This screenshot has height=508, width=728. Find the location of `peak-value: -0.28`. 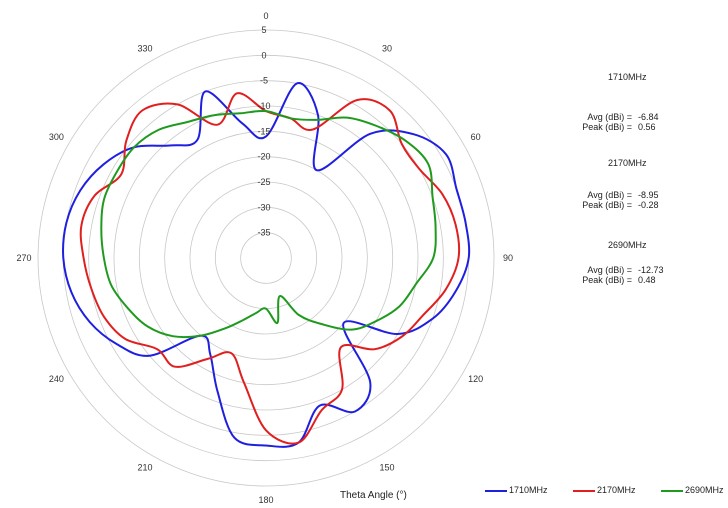

peak-value: -0.28 is located at coordinates (648, 205).